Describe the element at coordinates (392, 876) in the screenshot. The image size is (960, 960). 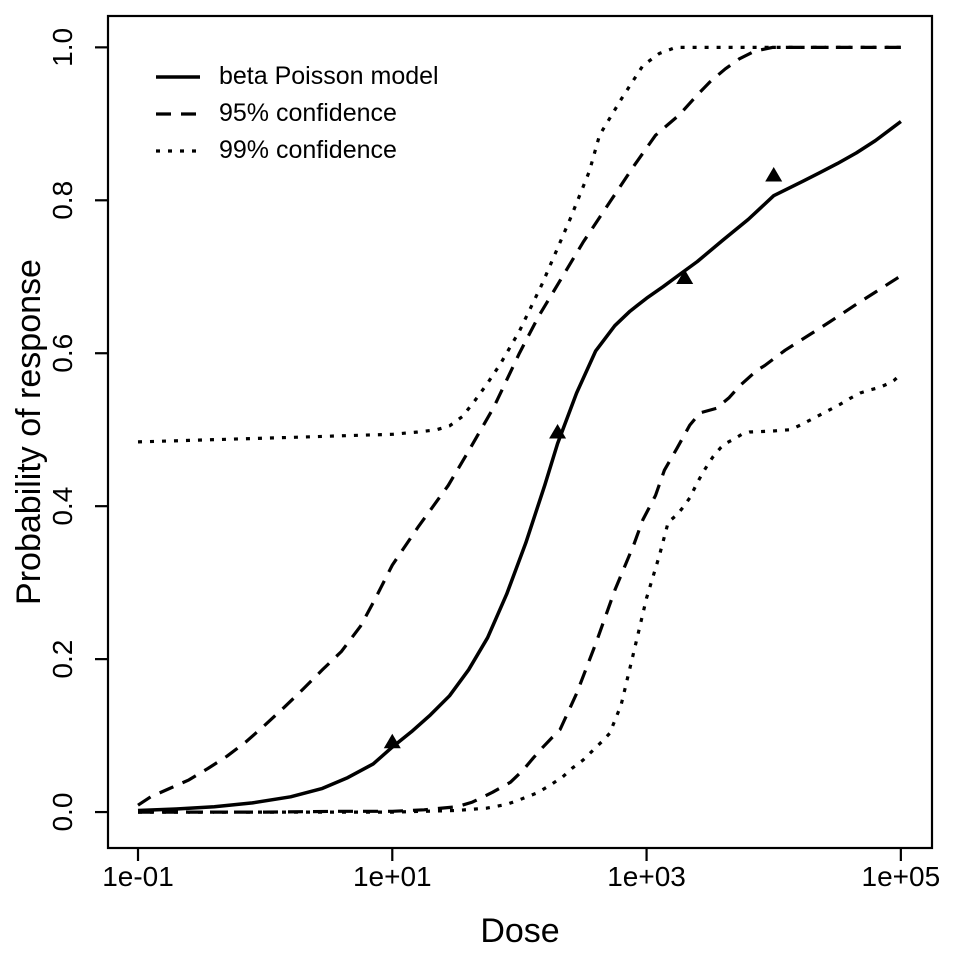
I see `x-tick-label: 1e+01` at that location.